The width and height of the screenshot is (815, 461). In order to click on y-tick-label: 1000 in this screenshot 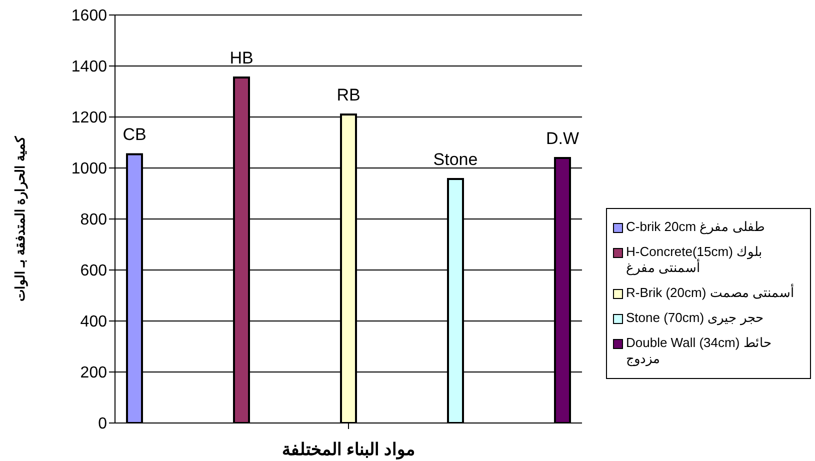, I will do `click(89, 169)`.